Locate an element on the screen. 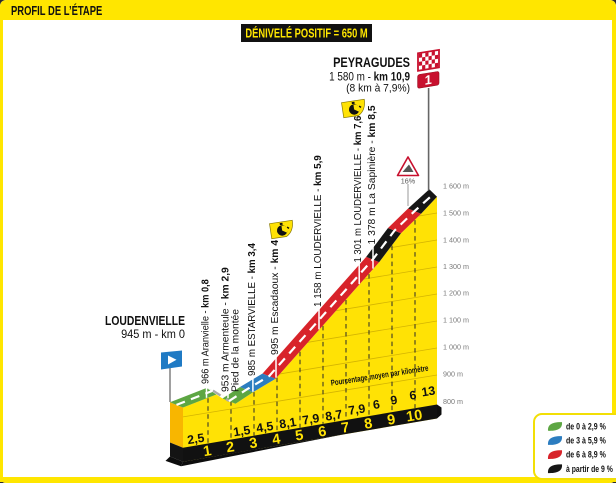 This screenshot has height=488, width=616. svg-text: 945 m - km 0 is located at coordinates (153, 335).